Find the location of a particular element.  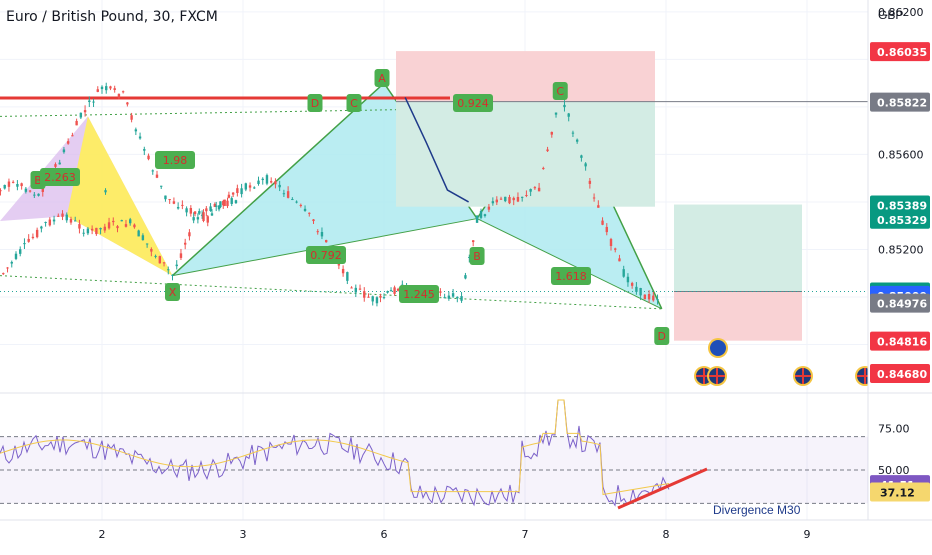

price-tag-label: 0.84816 is located at coordinates (902, 342).